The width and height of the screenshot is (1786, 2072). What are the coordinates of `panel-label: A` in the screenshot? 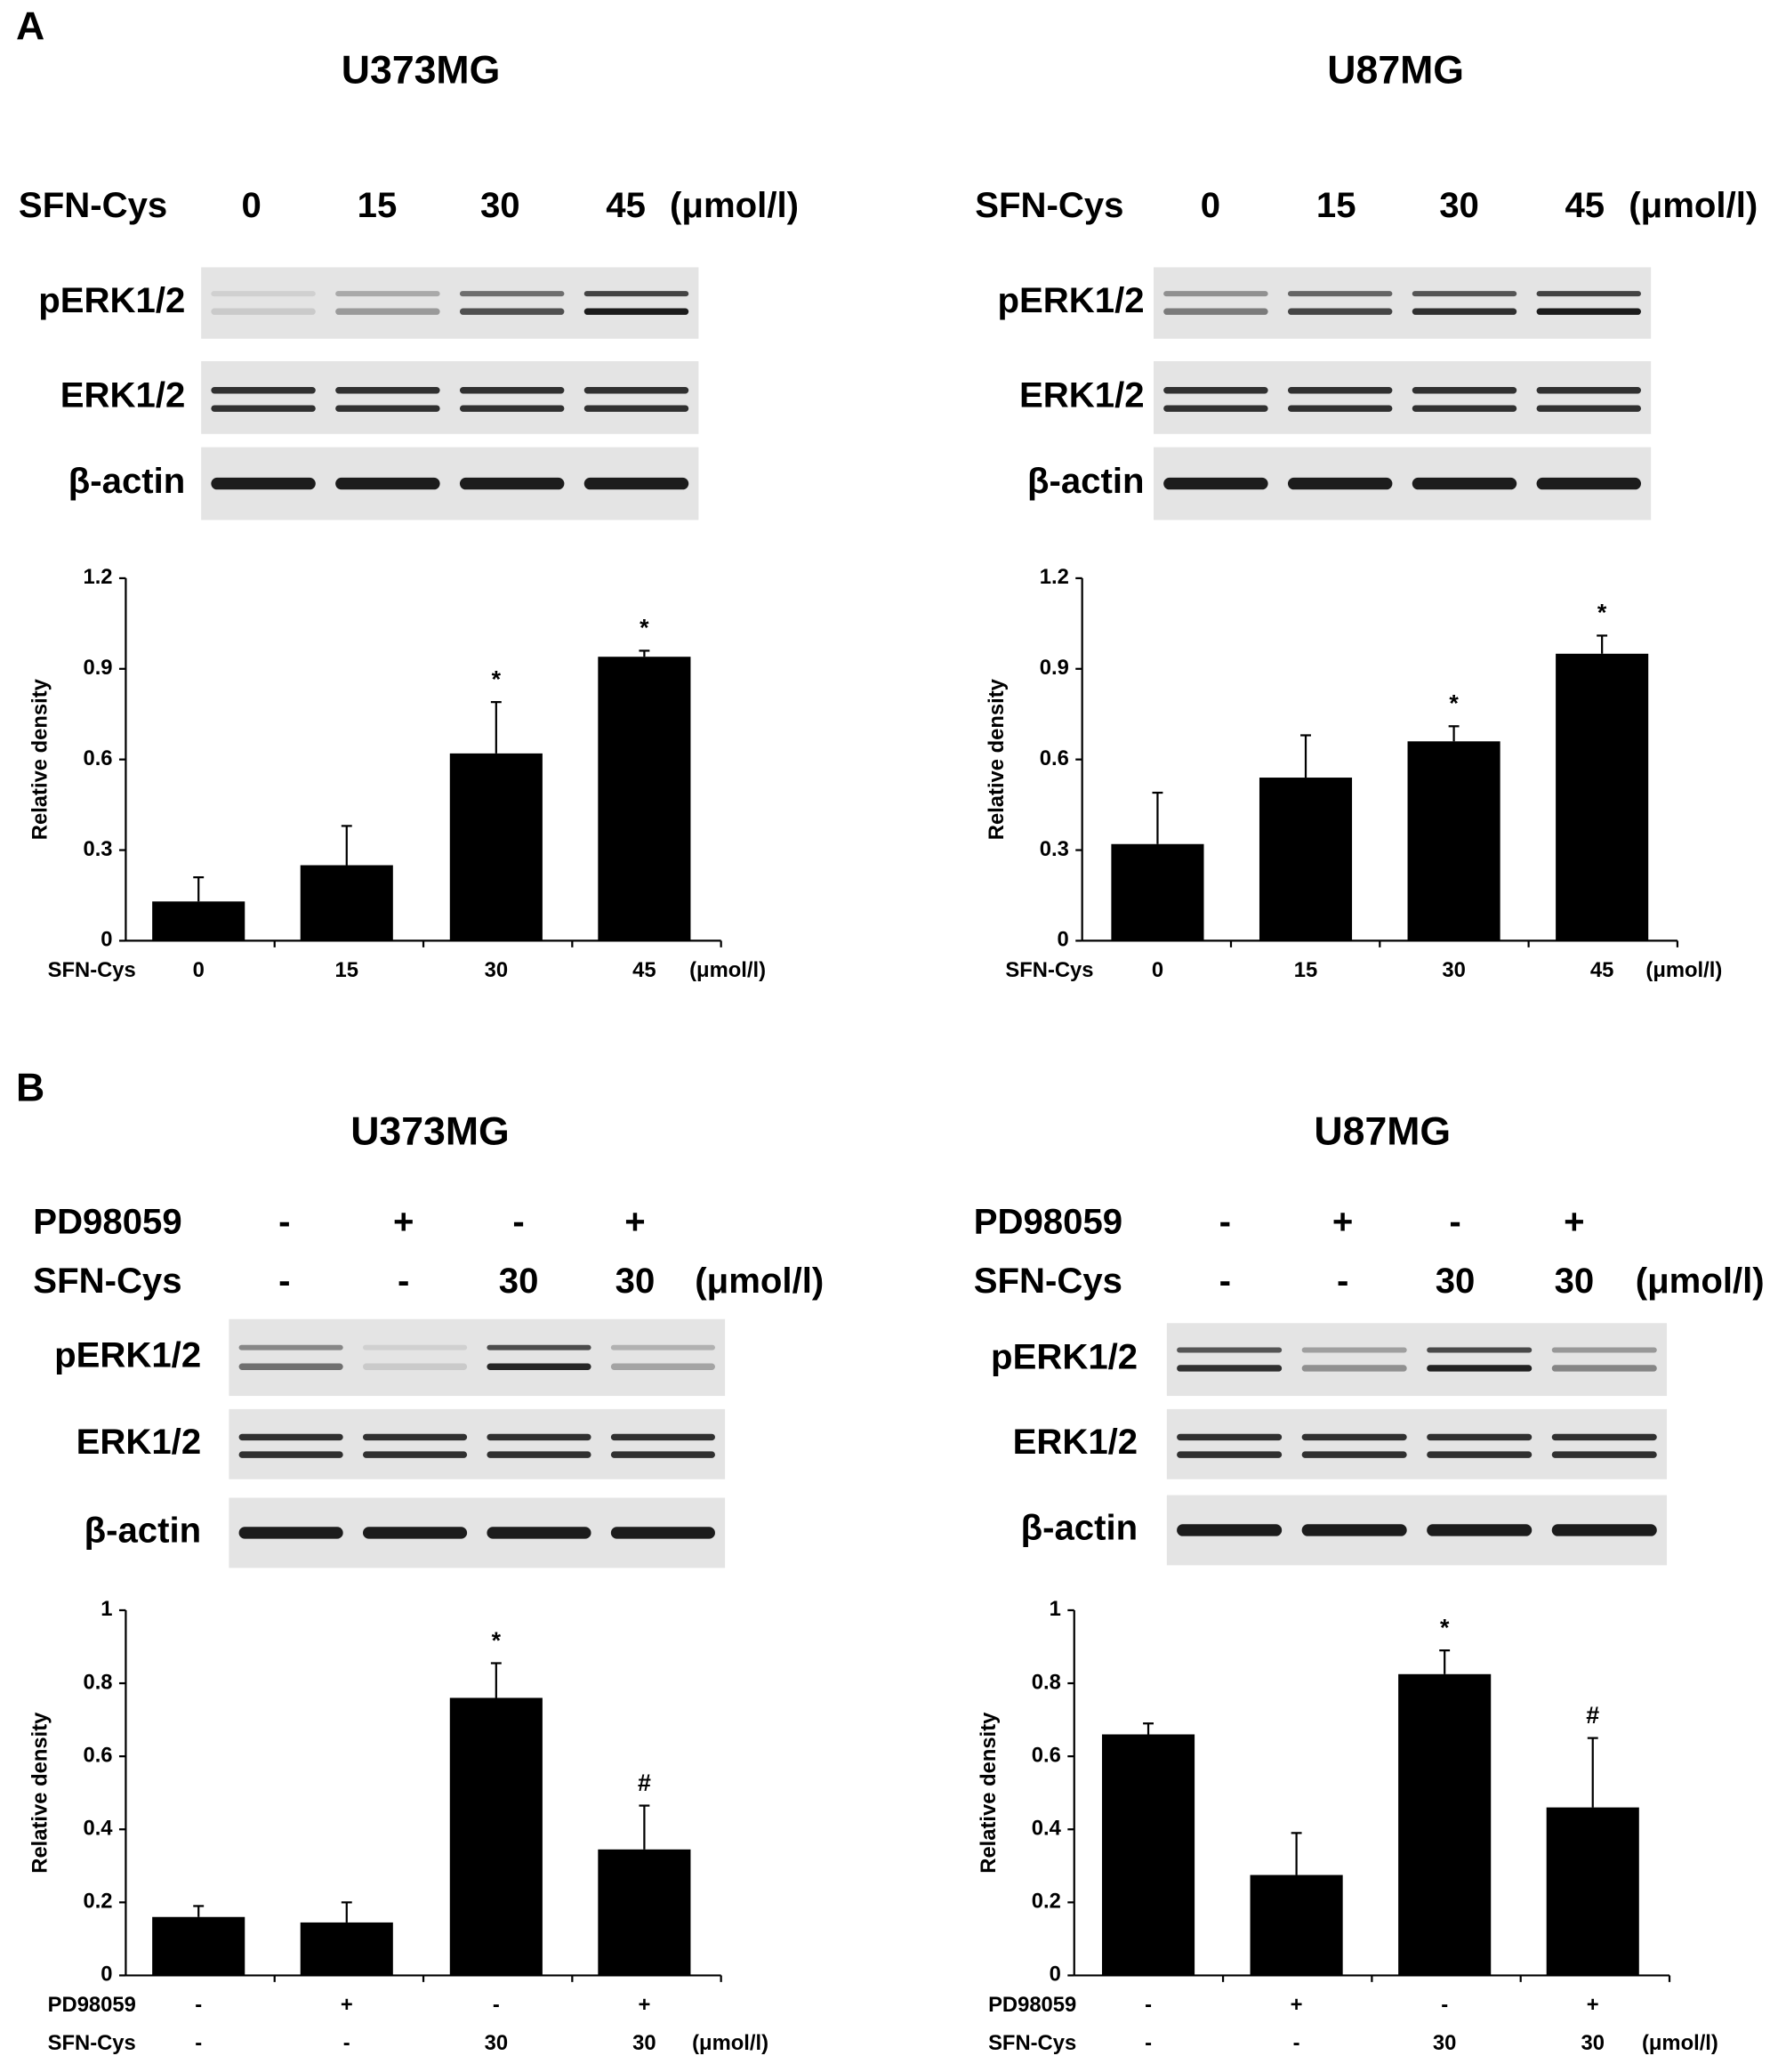 It's located at (30, 27).